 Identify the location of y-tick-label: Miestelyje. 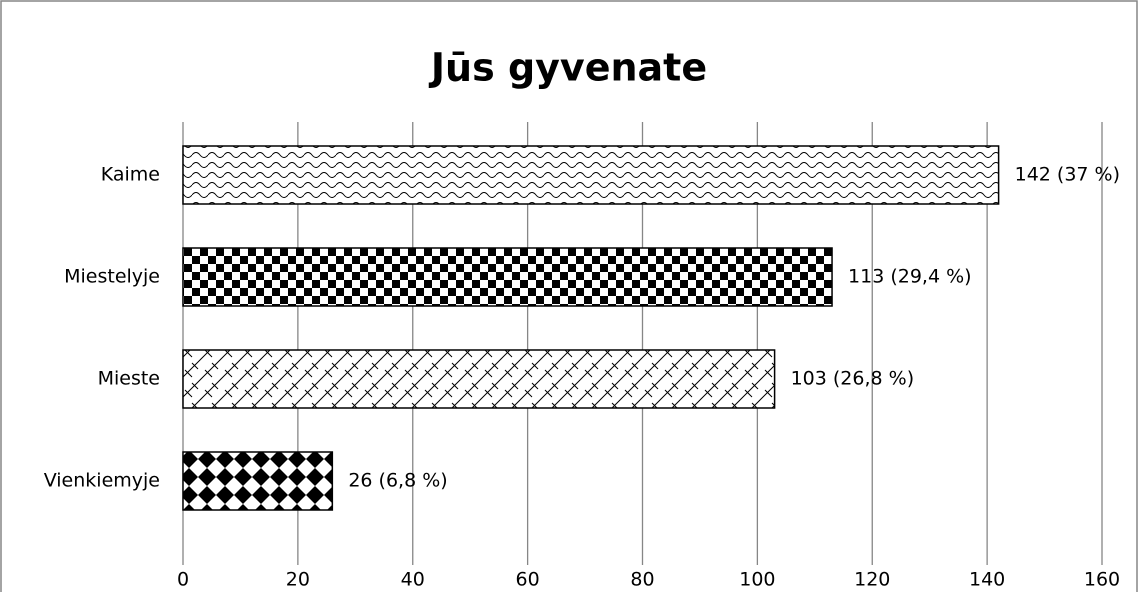
(112, 277).